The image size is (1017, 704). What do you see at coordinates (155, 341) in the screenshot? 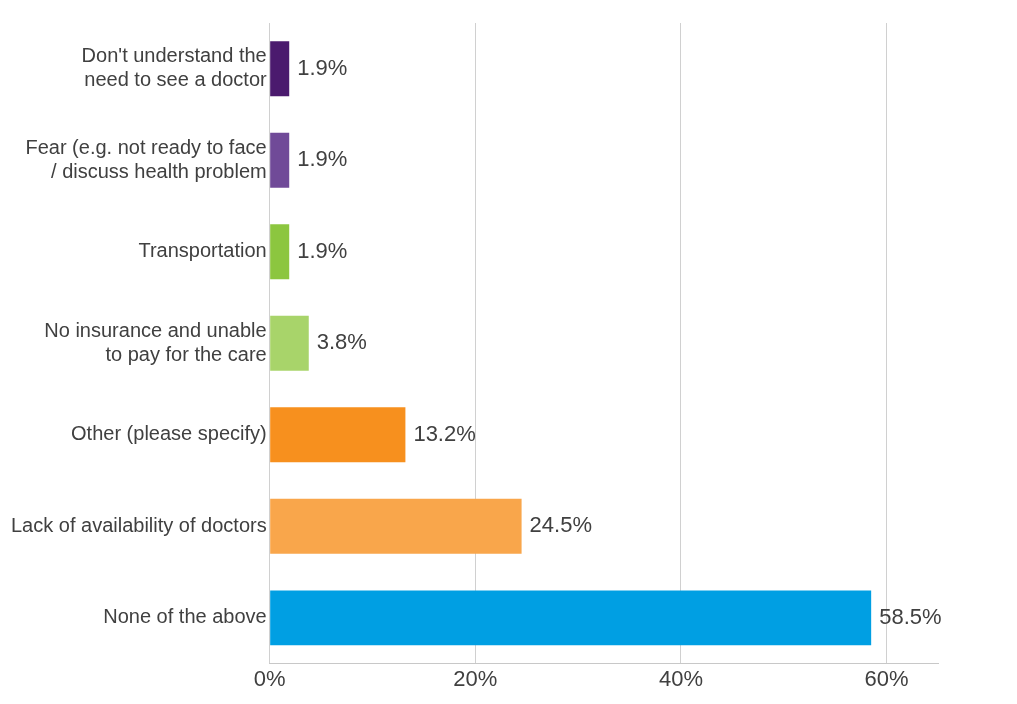
I see `y-tick-label: No insurance and unable to pay for the care` at bounding box center [155, 341].